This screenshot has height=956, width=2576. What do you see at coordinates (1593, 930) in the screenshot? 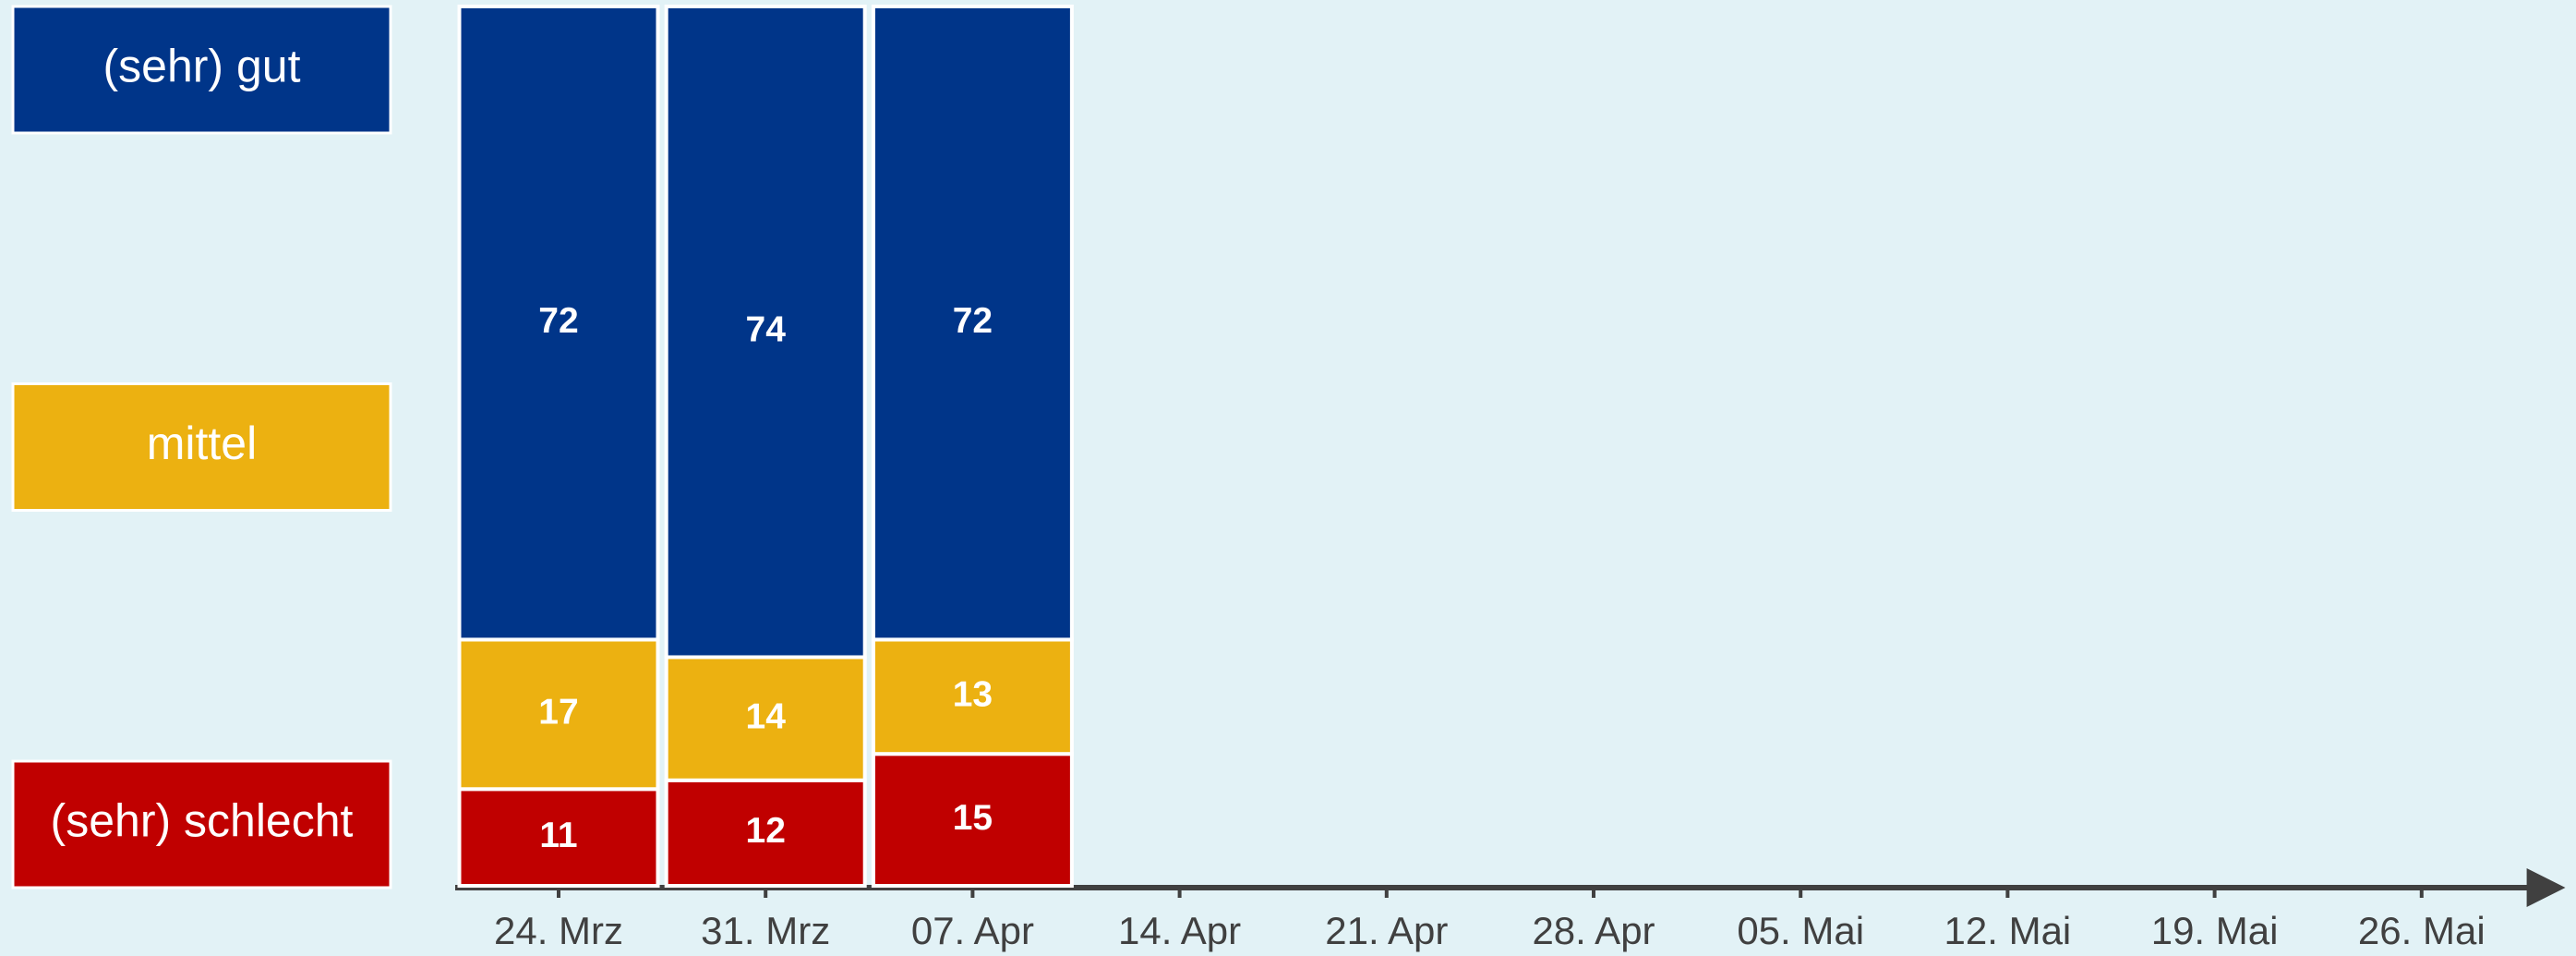
I see `x-tick-label: 28. Apr` at bounding box center [1593, 930].